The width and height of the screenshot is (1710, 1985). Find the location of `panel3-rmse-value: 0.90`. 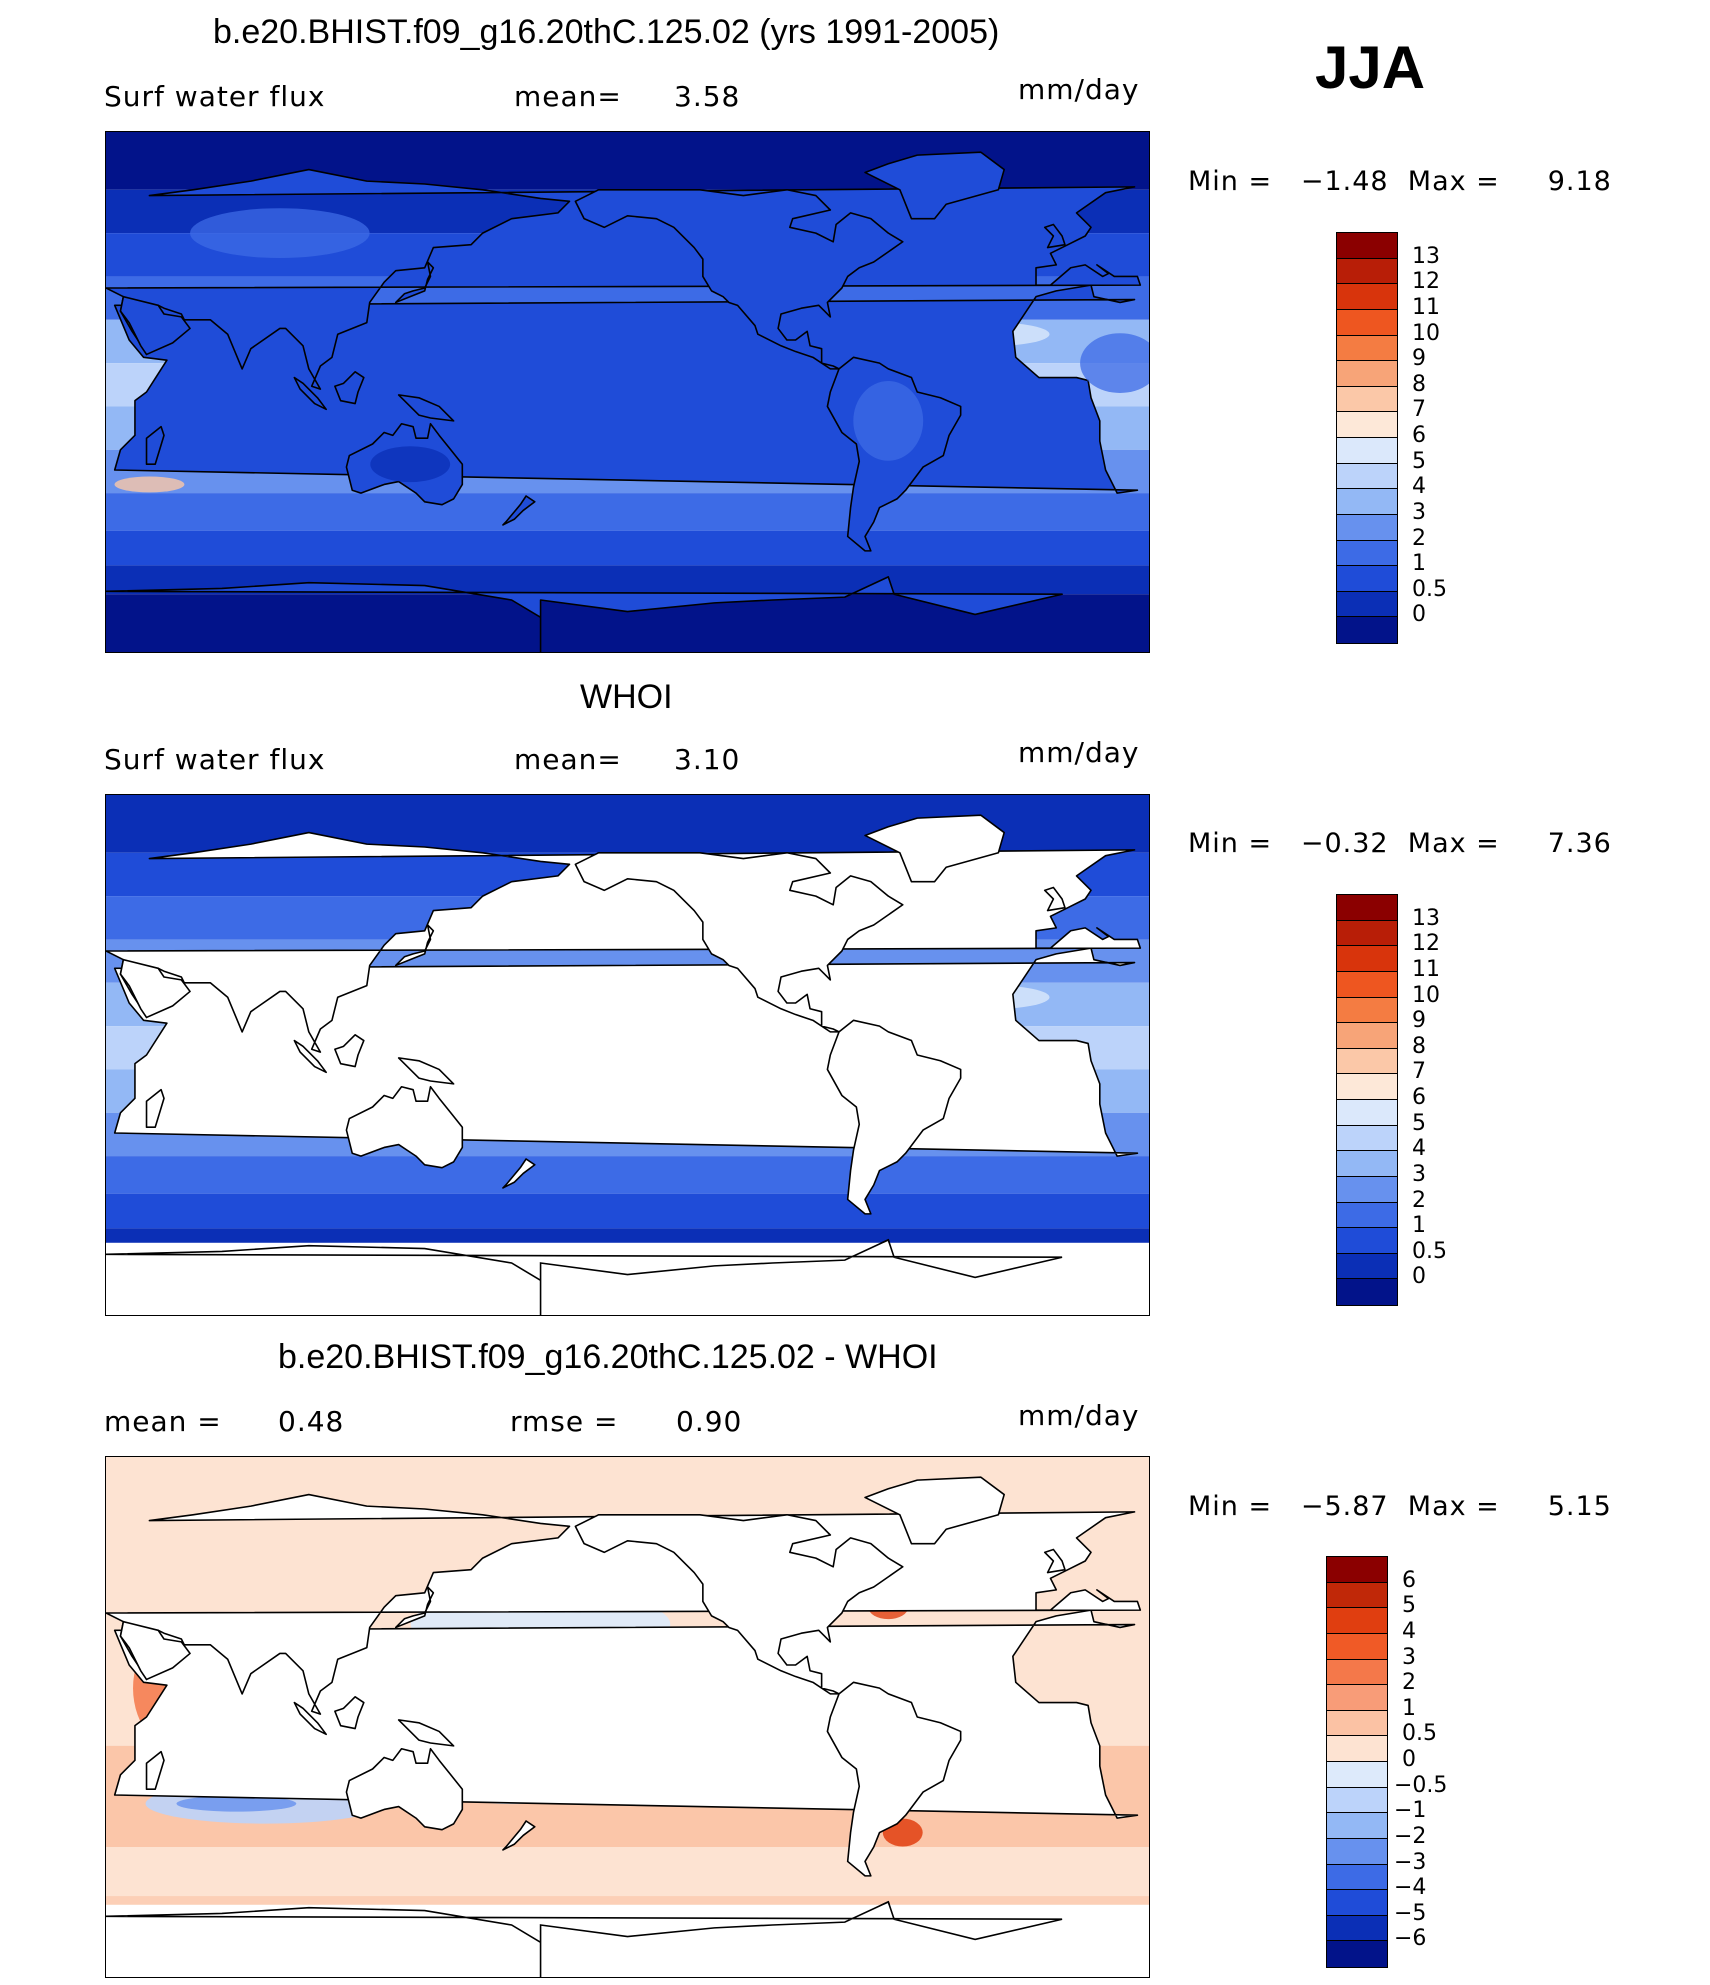

panel3-rmse-value: 0.90 is located at coordinates (709, 1421).